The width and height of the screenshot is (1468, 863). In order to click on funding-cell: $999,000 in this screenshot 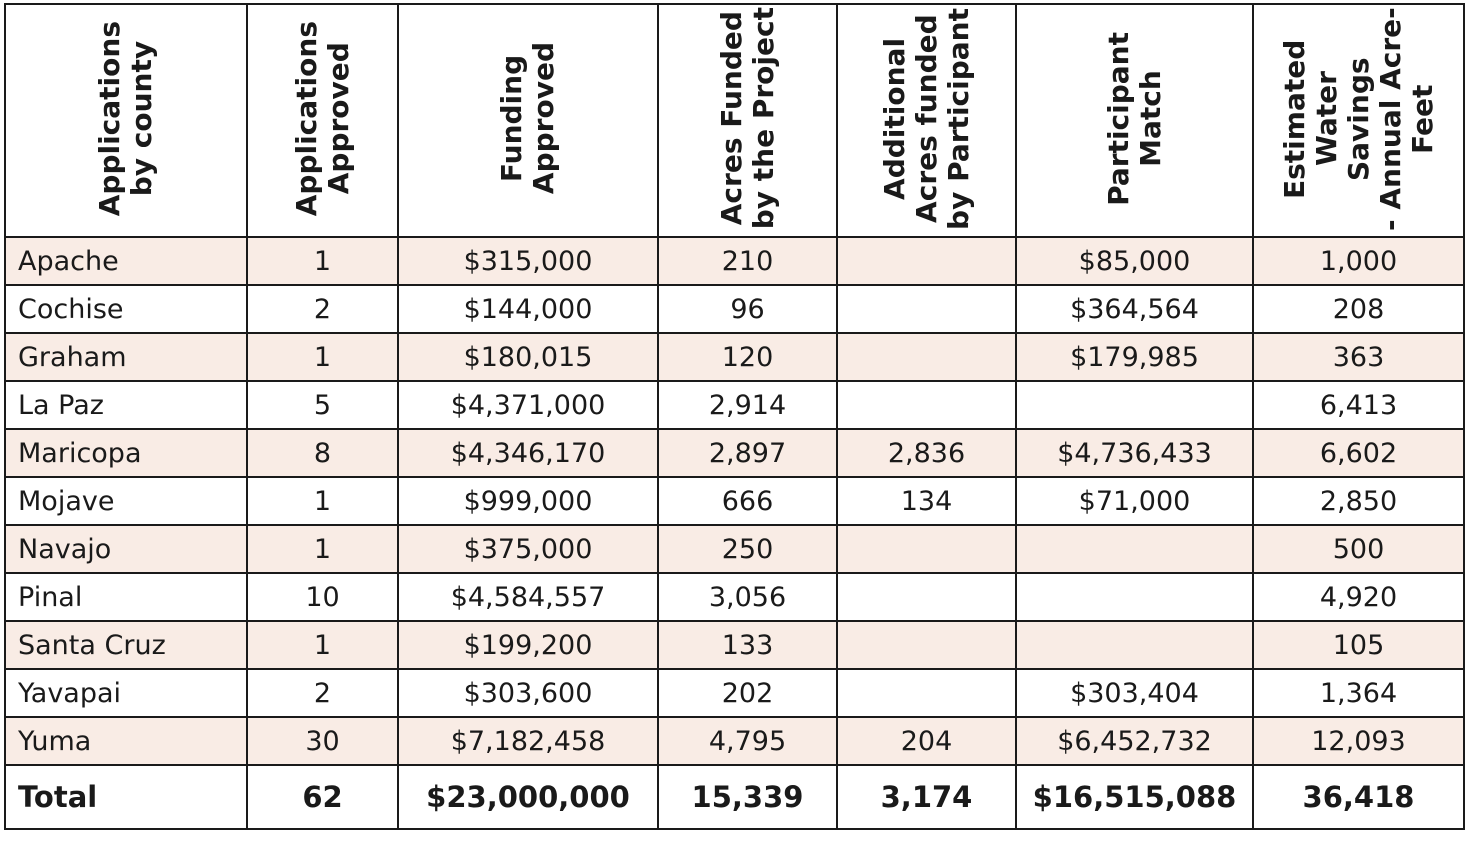, I will do `click(528, 501)`.